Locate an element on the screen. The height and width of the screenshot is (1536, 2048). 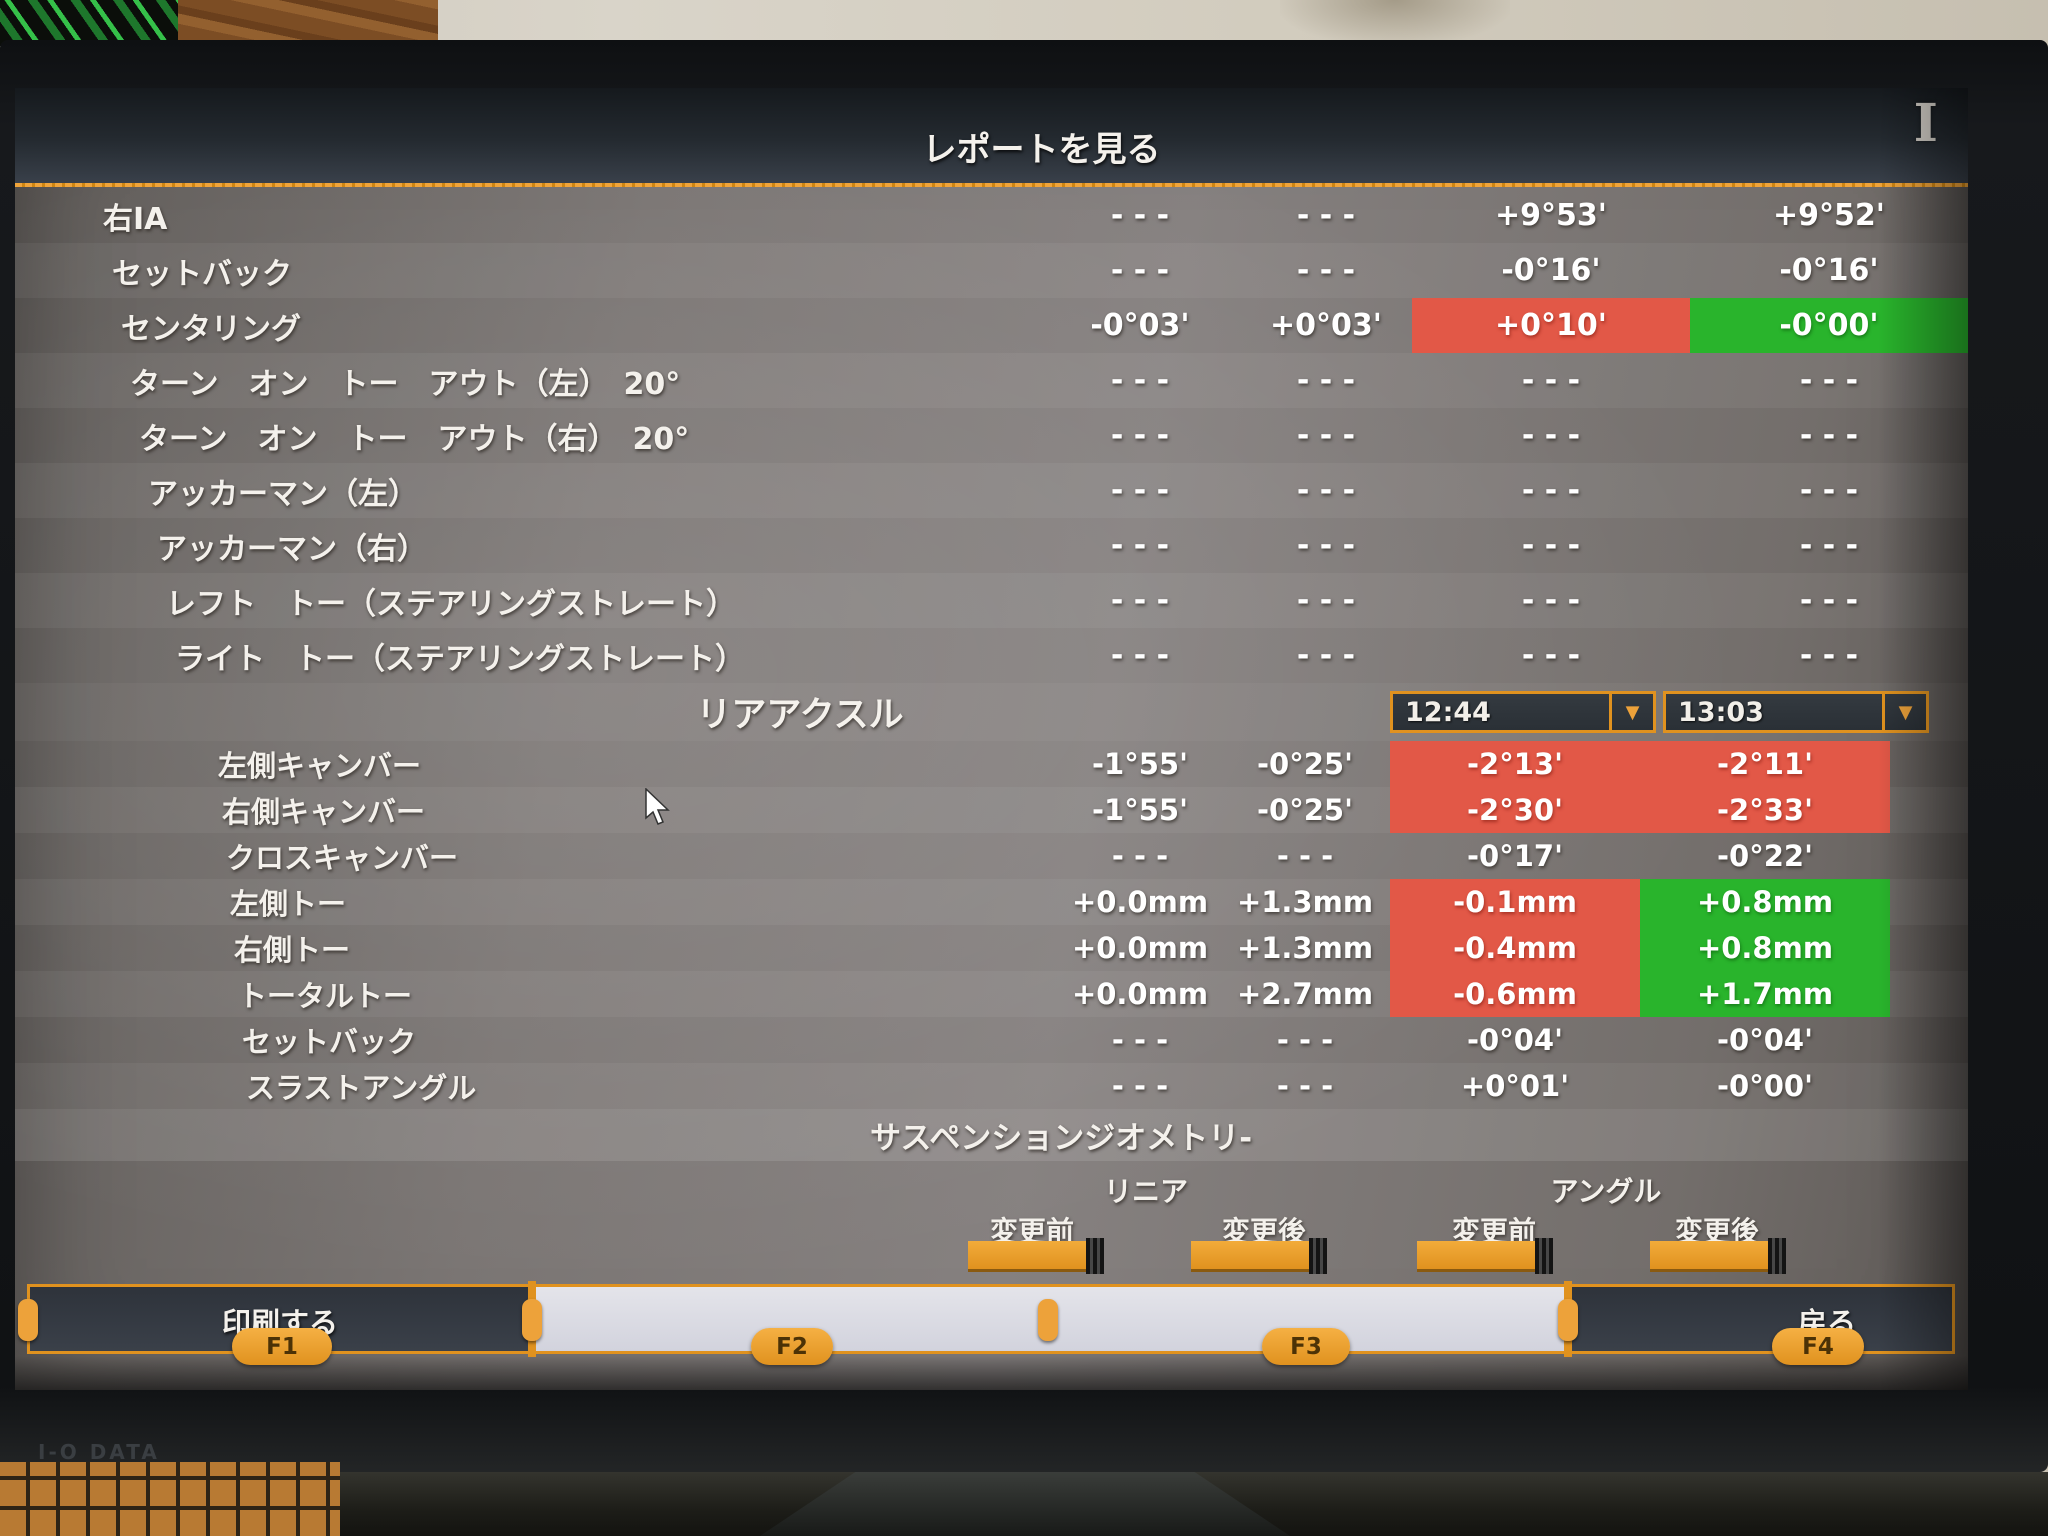
slider-tab-1-connector is located at coordinates (1095, 1256).